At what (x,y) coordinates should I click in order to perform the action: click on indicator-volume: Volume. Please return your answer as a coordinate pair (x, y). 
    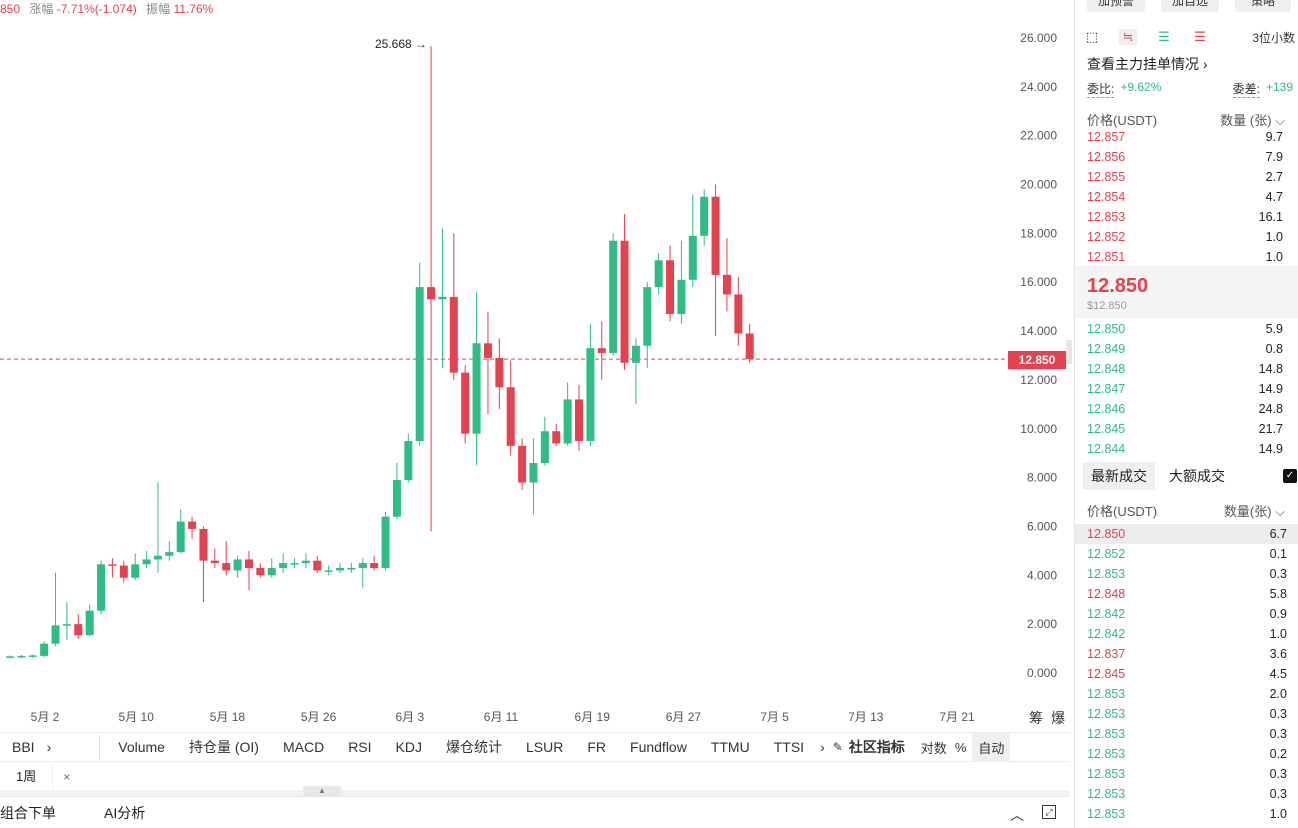
    Looking at the image, I should click on (141, 747).